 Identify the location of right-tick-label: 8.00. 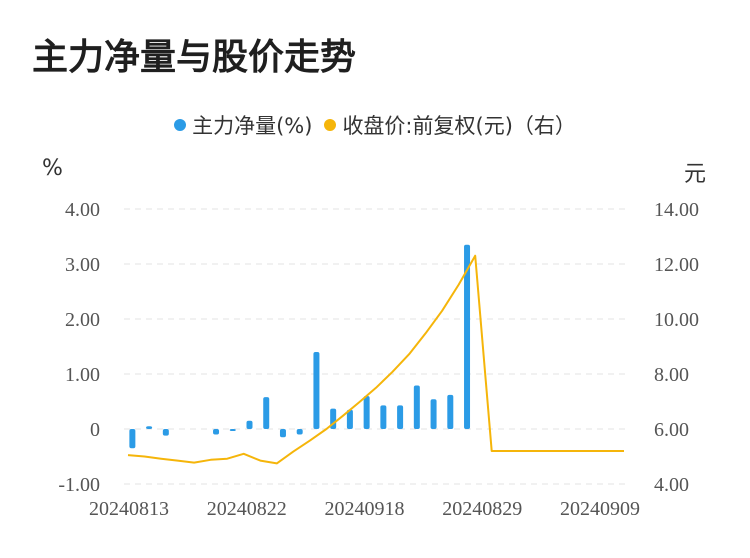
(671, 375).